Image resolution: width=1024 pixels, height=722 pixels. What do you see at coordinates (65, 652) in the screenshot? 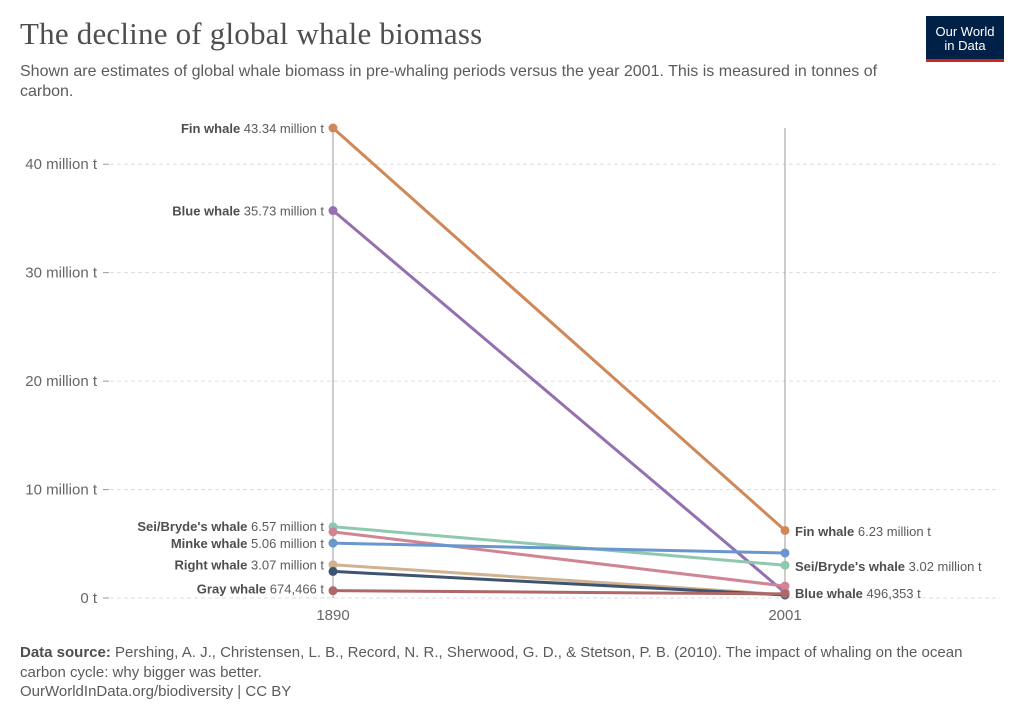
I see `data-source-label: Data source:` at bounding box center [65, 652].